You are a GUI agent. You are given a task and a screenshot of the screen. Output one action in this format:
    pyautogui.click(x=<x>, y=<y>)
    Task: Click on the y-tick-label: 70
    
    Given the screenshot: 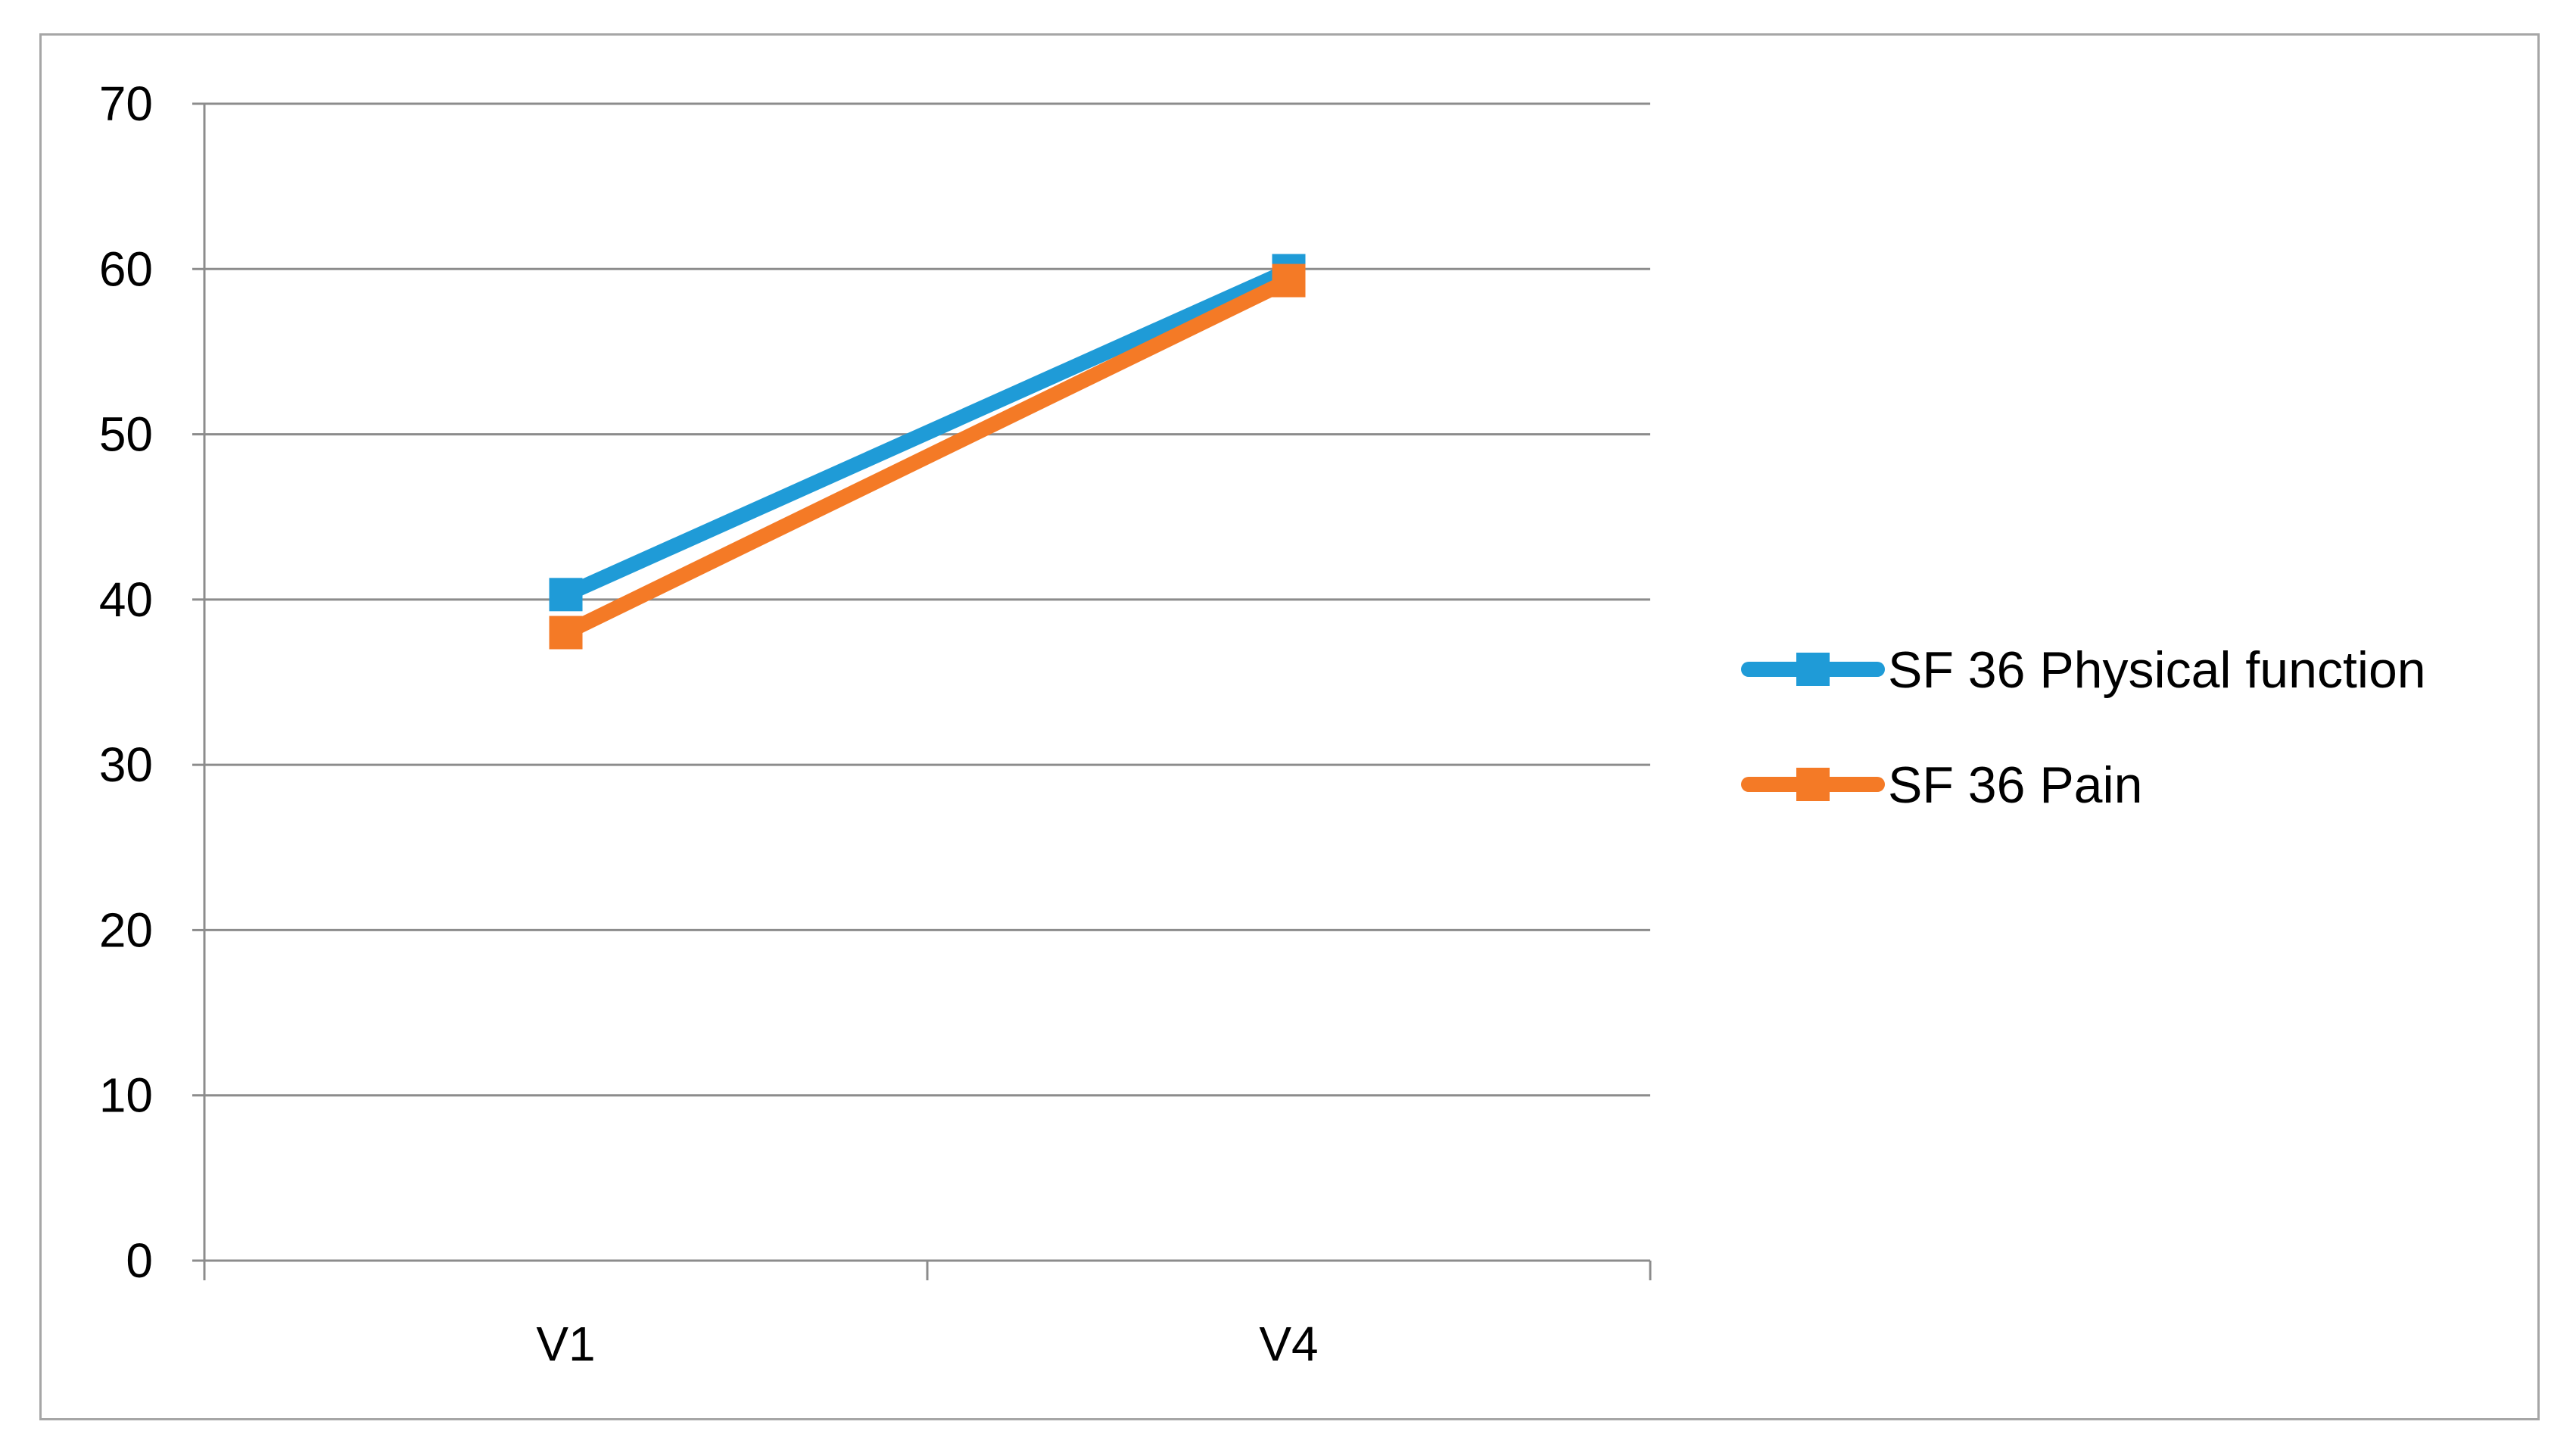 What is the action you would take?
    pyautogui.click(x=126, y=103)
    